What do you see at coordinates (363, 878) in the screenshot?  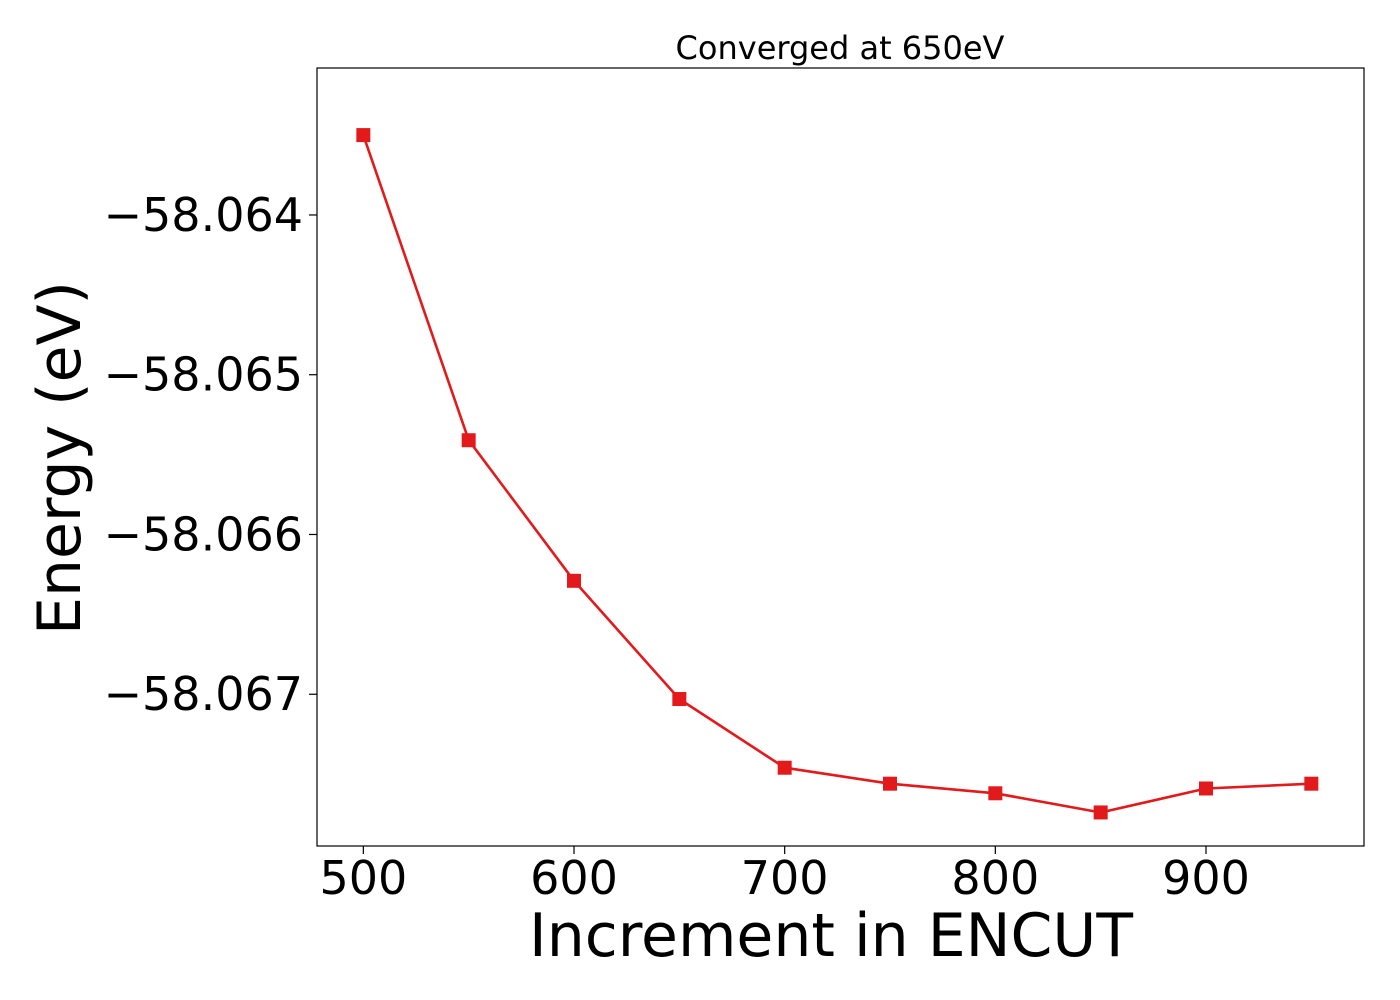 I see `x-tick-label: 500` at bounding box center [363, 878].